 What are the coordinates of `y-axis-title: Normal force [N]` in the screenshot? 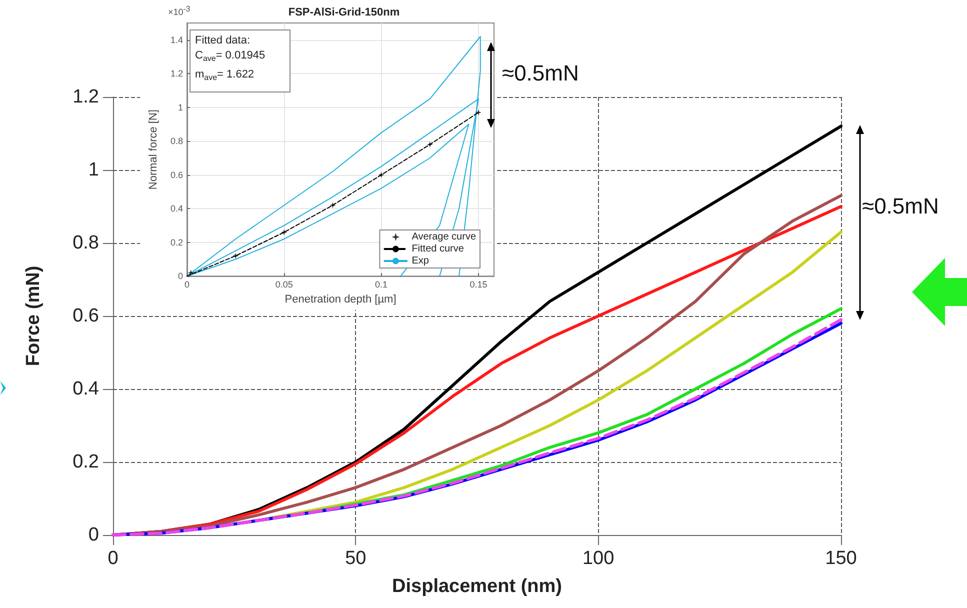 It's located at (154, 150).